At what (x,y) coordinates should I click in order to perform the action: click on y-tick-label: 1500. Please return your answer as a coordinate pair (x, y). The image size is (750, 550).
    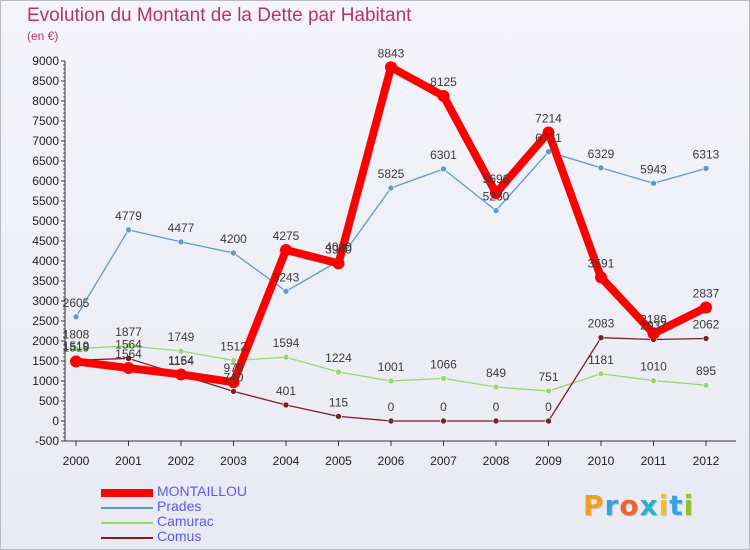
    Looking at the image, I should click on (45, 361).